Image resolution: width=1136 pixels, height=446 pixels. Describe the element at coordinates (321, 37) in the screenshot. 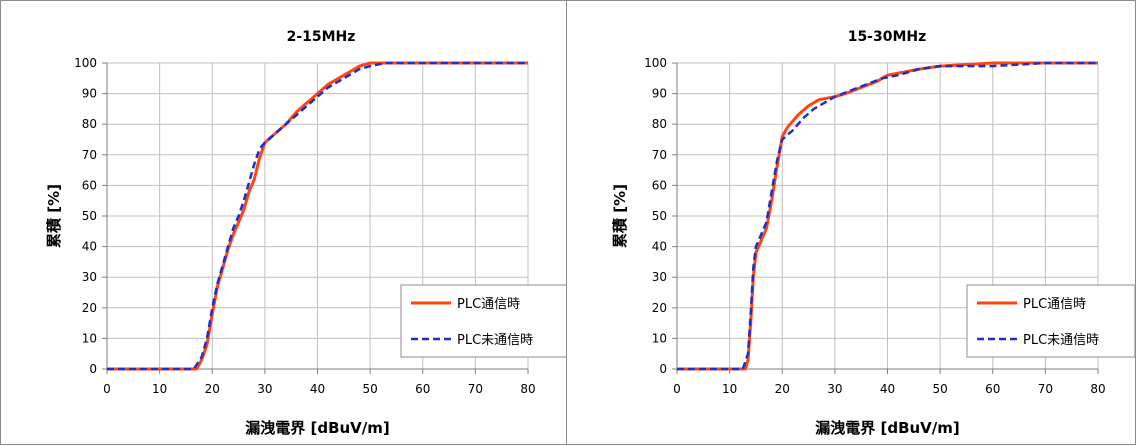

I see `chart-title: 2-15MHz` at that location.